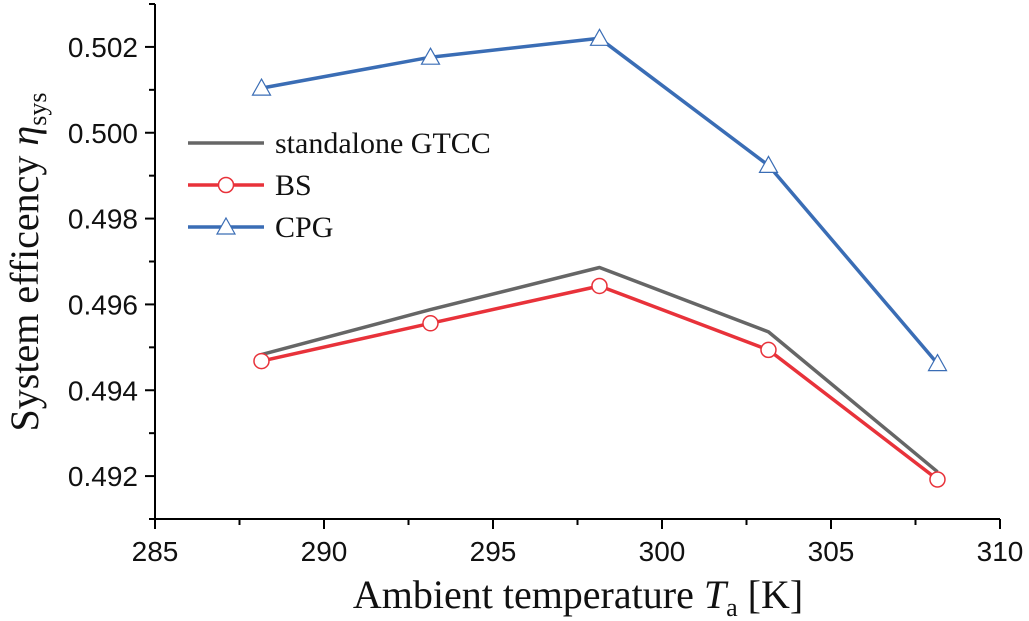 Image resolution: width=1029 pixels, height=621 pixels. Describe the element at coordinates (1000, 551) in the screenshot. I see `x-tick-label: 310` at that location.